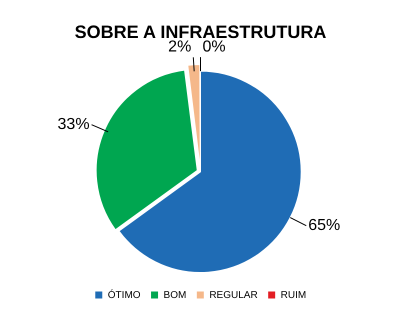 Image resolution: width=406 pixels, height=318 pixels. Describe the element at coordinates (175, 295) in the screenshot. I see `legend-label: BOM` at that location.